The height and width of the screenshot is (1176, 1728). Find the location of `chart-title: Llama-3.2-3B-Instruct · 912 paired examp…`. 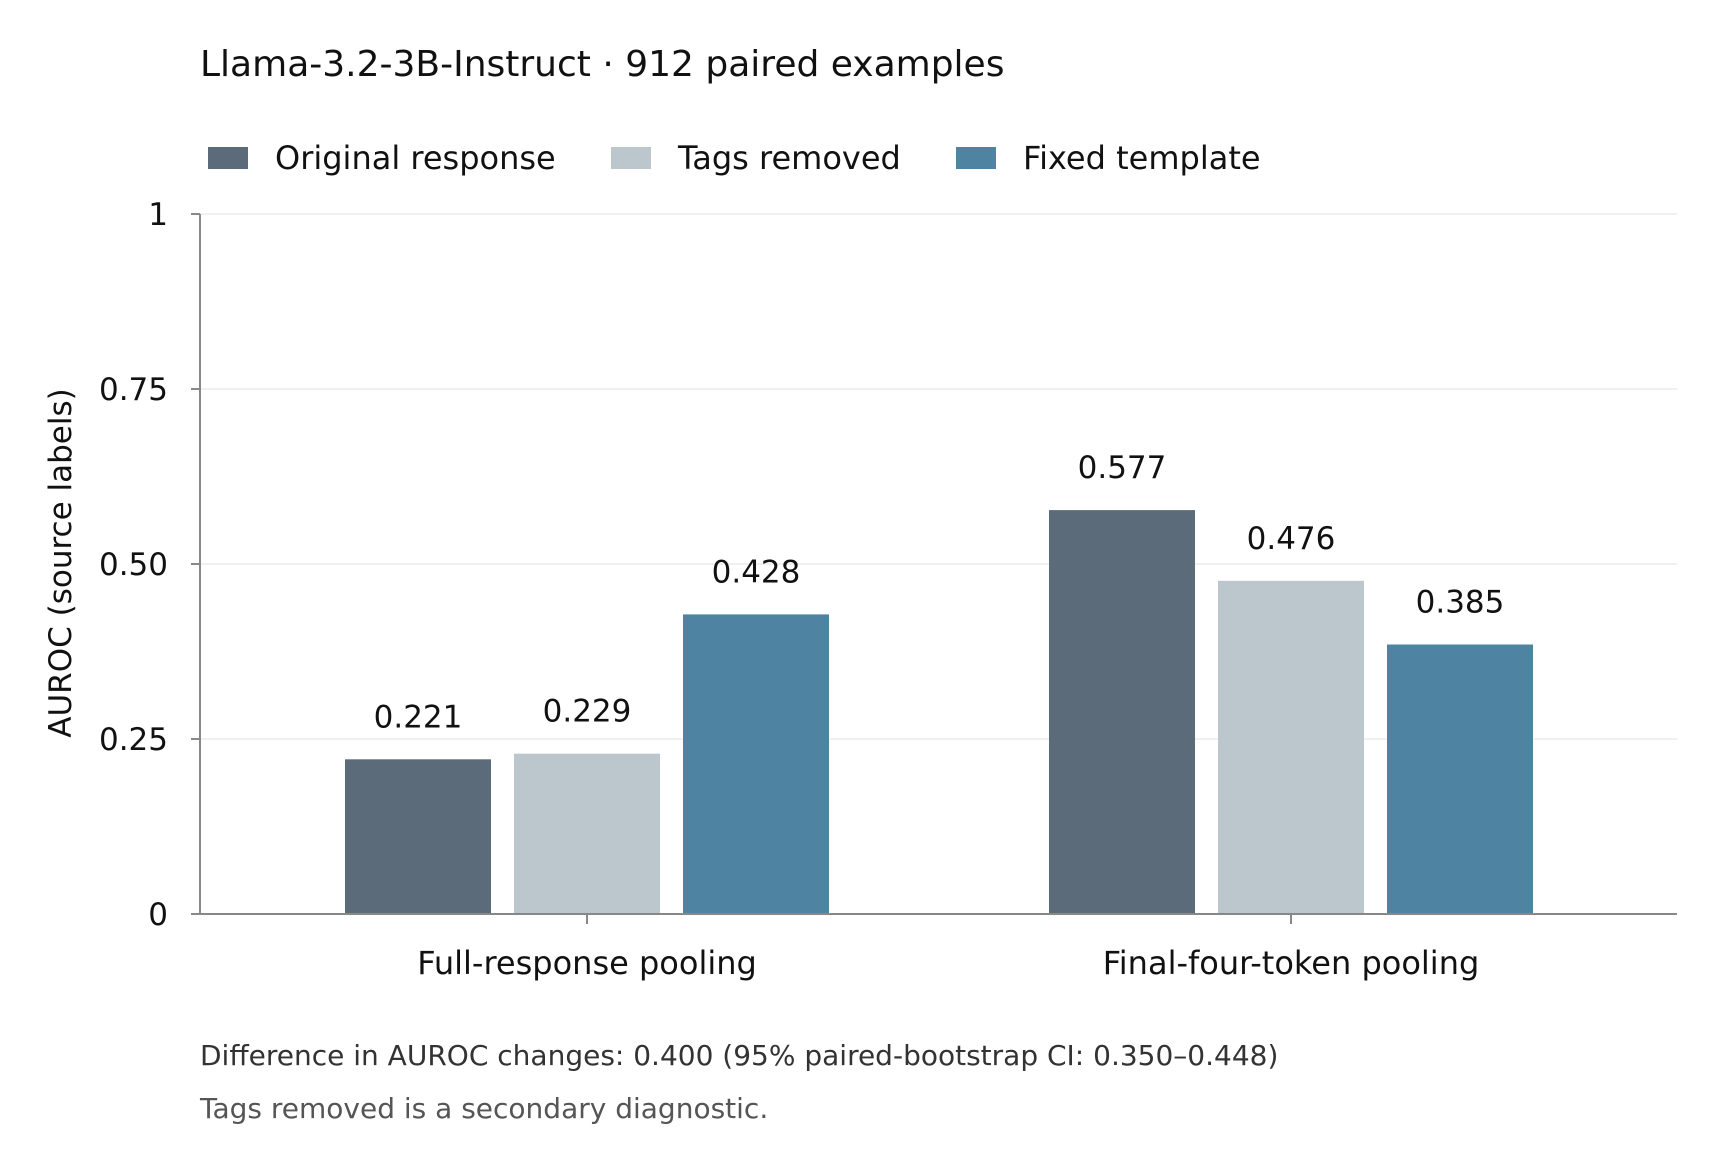

chart-title: Llama-3.2-3B-Instruct · 912 paired examp… is located at coordinates (602, 64).